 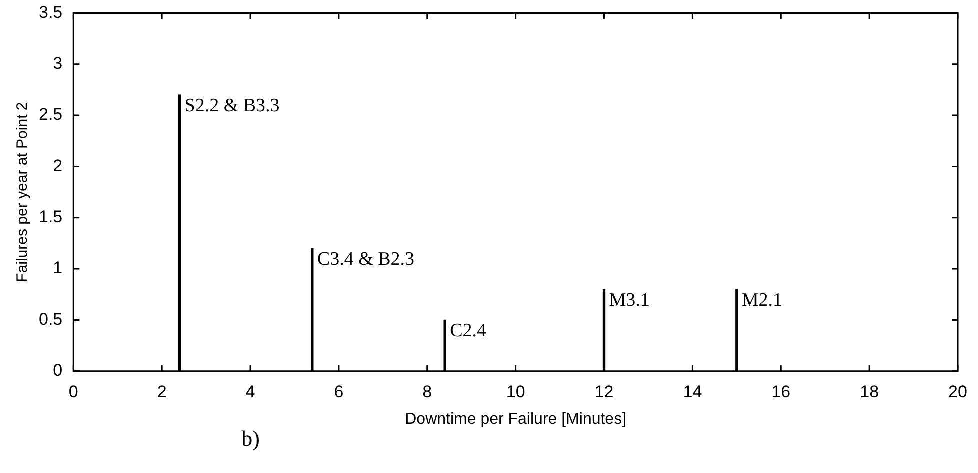 I want to click on y-tick-label: 0.5, so click(x=50, y=319).